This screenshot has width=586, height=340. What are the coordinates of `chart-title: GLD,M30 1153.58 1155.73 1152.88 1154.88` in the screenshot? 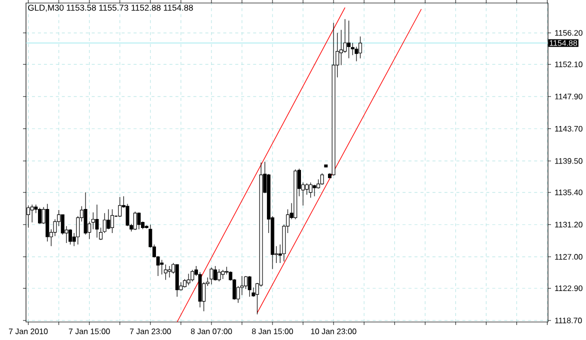 It's located at (110, 8).